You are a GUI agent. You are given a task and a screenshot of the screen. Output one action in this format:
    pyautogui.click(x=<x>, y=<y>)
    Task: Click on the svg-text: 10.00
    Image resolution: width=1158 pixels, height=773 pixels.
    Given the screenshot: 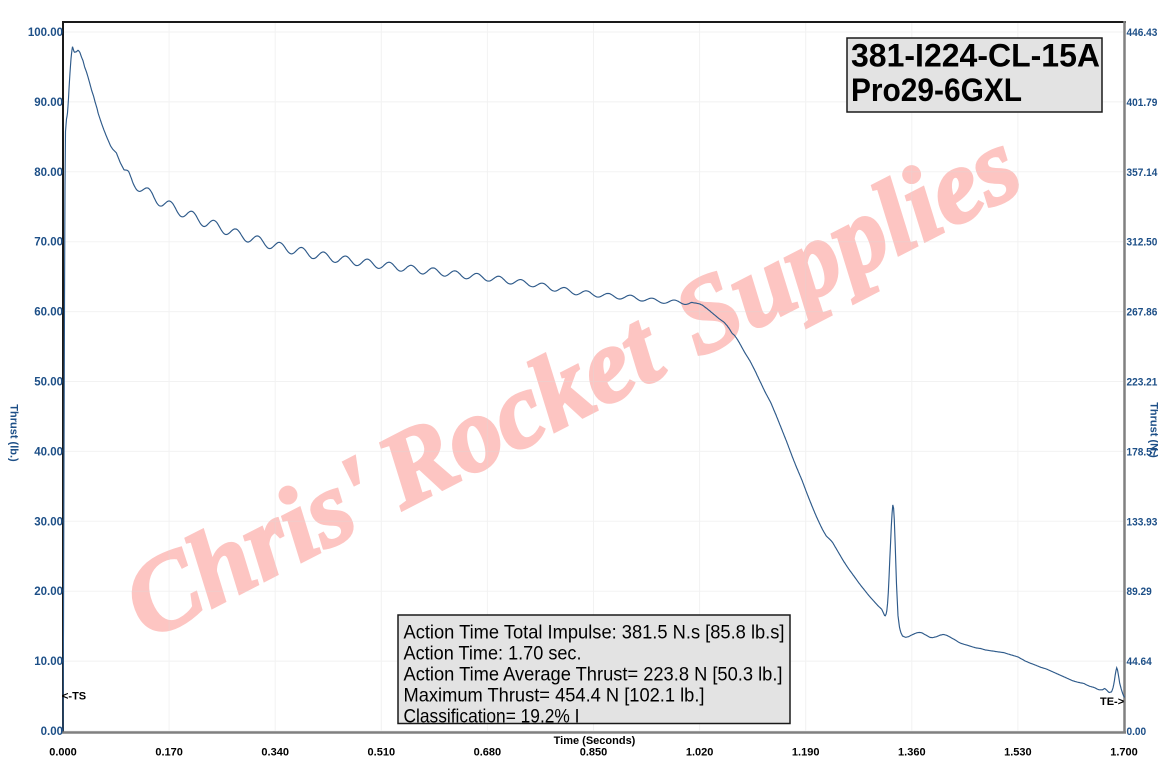 What is the action you would take?
    pyautogui.click(x=48, y=662)
    